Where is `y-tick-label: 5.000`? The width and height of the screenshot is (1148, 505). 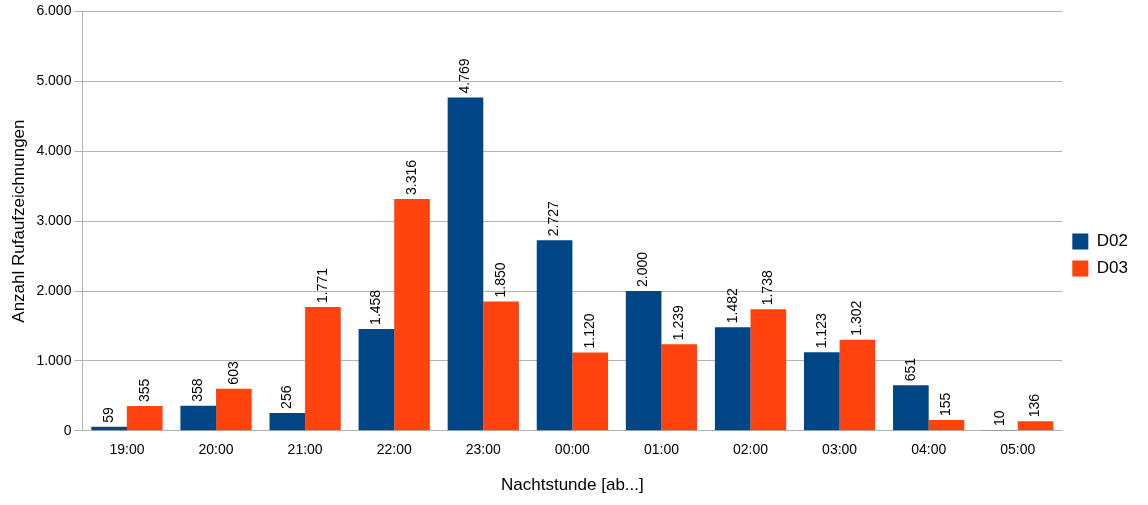
y-tick-label: 5.000 is located at coordinates (54, 80).